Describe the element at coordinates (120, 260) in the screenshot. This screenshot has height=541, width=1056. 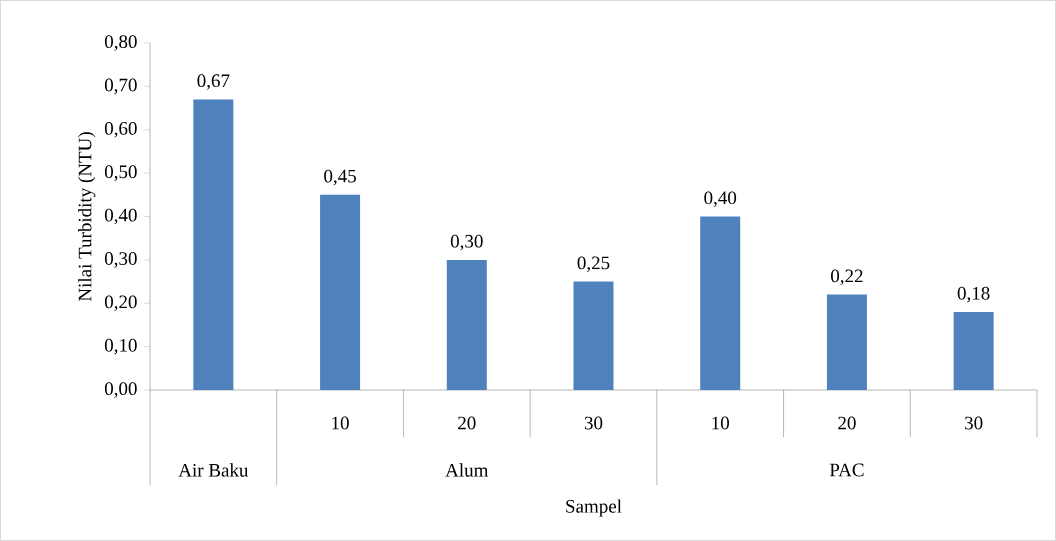
I see `y-tick-label: 0,30` at that location.